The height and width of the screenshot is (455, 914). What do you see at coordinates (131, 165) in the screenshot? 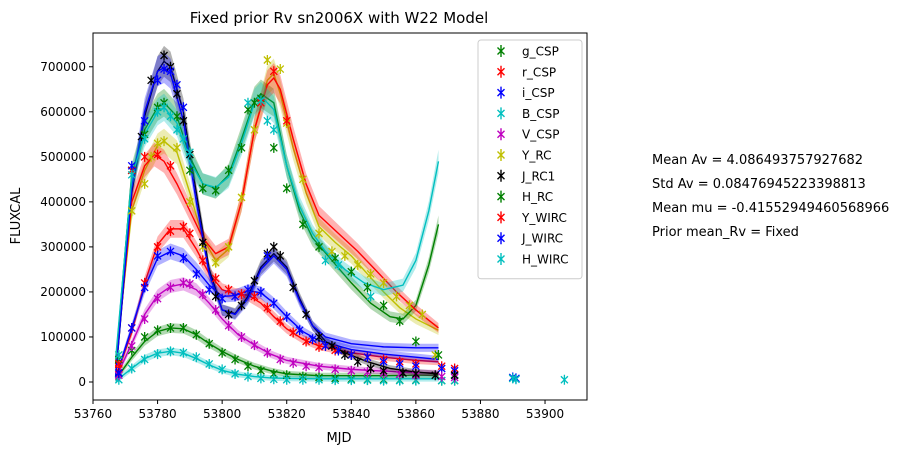
I see `data-point-J_WIRC` at bounding box center [131, 165].